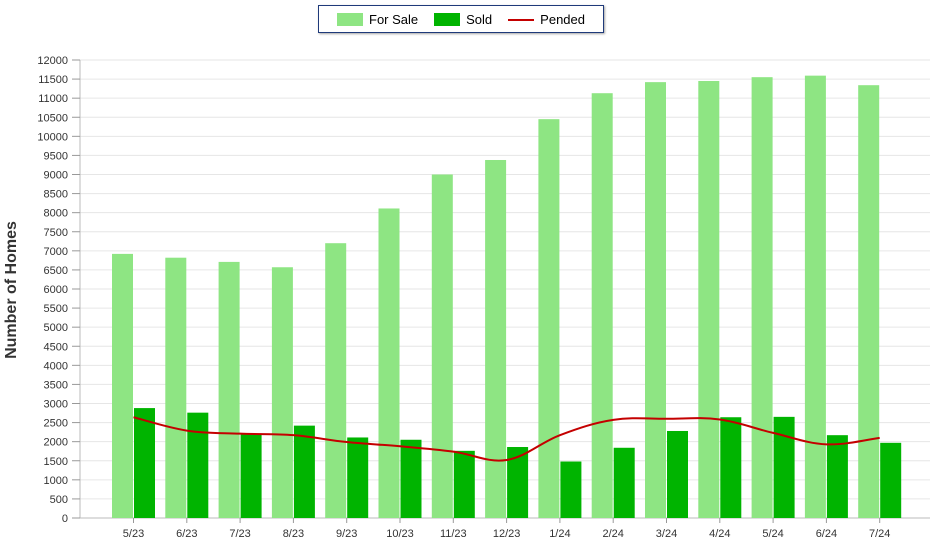 This screenshot has height=548, width=937. What do you see at coordinates (56, 481) in the screenshot?
I see `y-tick-label: 1000` at bounding box center [56, 481].